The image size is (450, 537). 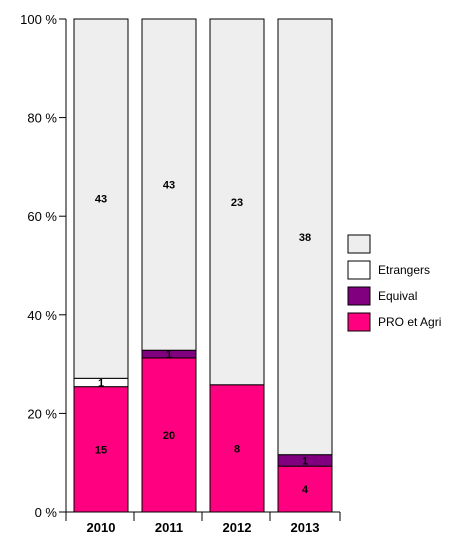 I want to click on x-tick-label: 2013, so click(x=305, y=527).